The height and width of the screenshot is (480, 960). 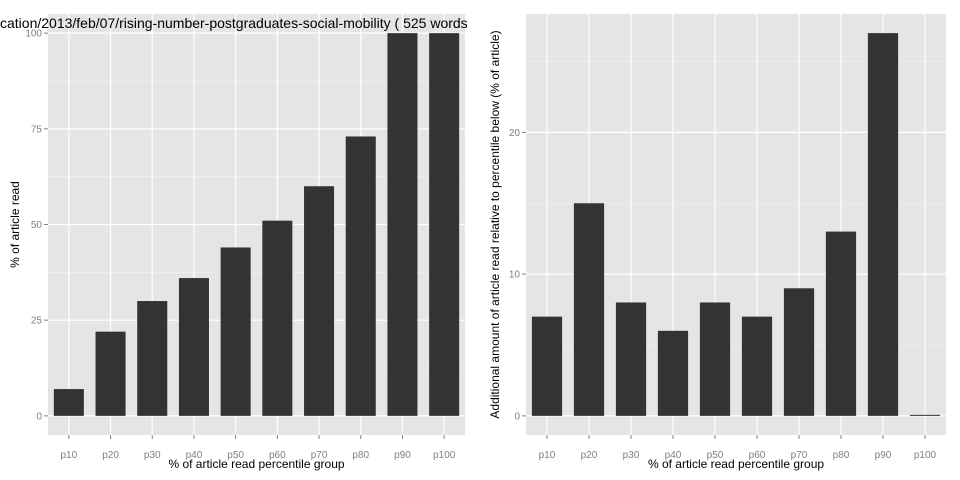 I want to click on y-axis-title: % of article read, so click(x=15, y=224).